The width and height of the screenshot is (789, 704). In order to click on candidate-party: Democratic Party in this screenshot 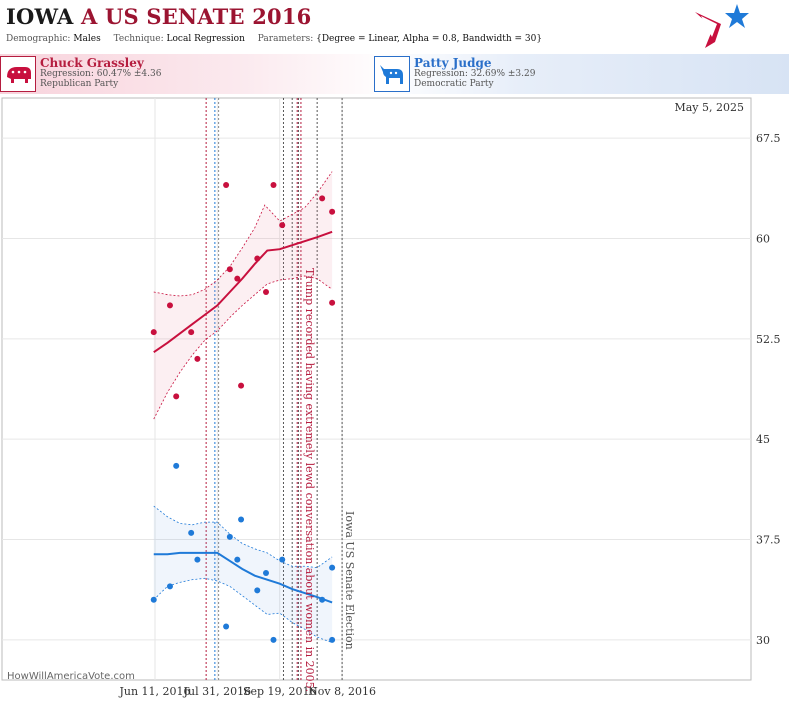, I will do `click(454, 84)`.